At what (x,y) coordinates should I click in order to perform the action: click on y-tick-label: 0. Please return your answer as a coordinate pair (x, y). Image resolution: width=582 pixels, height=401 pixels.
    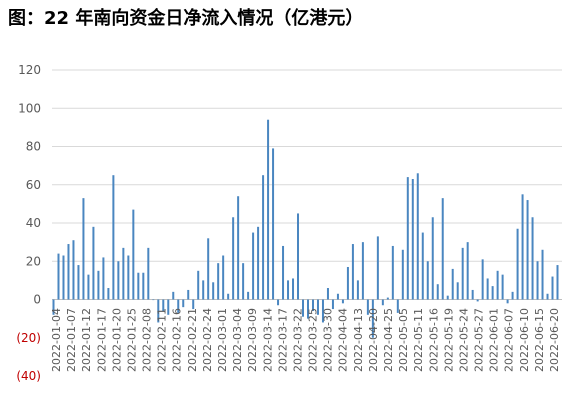
    Looking at the image, I should click on (37, 300).